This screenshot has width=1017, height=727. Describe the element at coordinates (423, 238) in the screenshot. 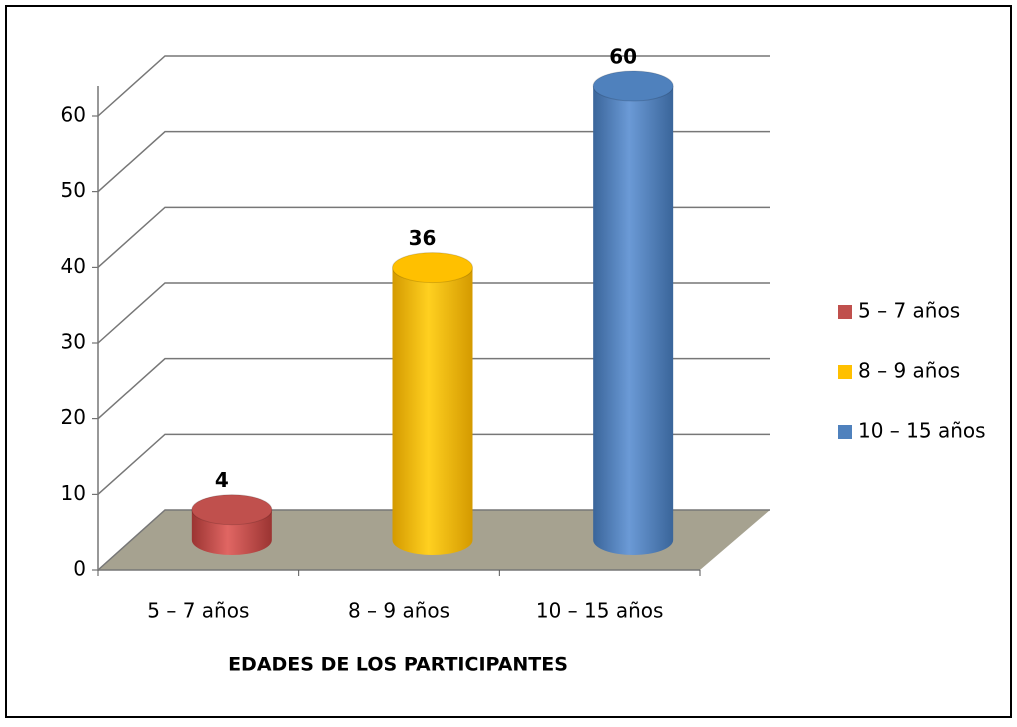

I see `value-label: 36` at that location.